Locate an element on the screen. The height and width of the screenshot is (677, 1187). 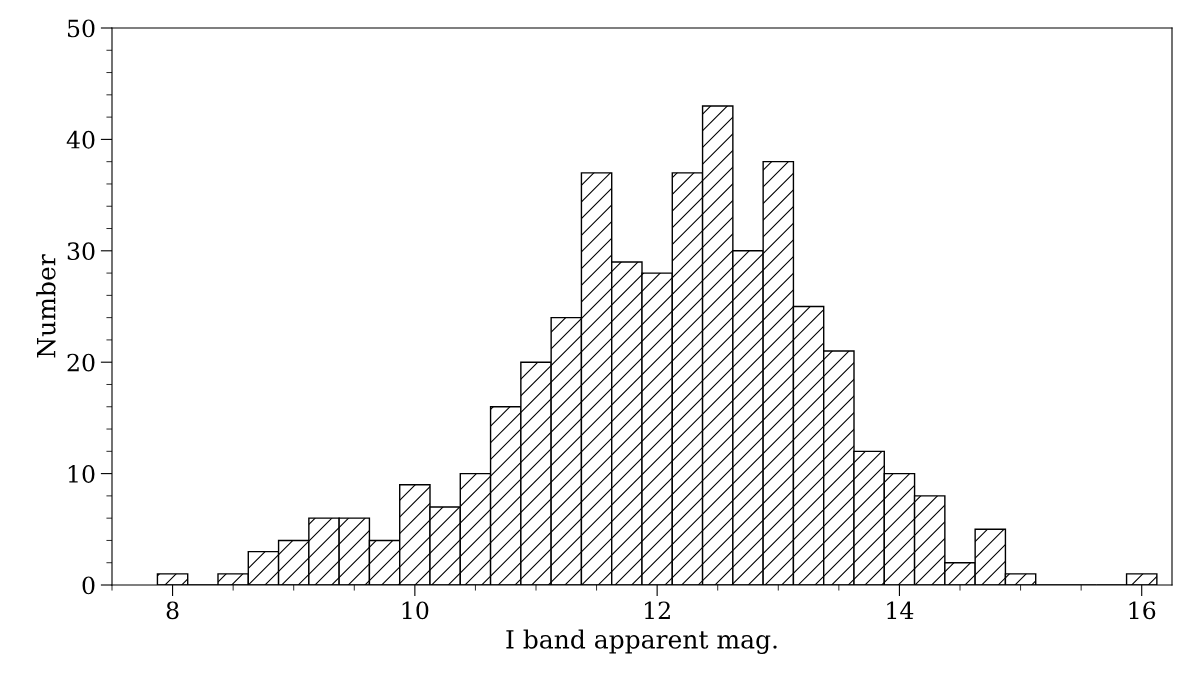
y-tick-label: 20 is located at coordinates (81, 362).